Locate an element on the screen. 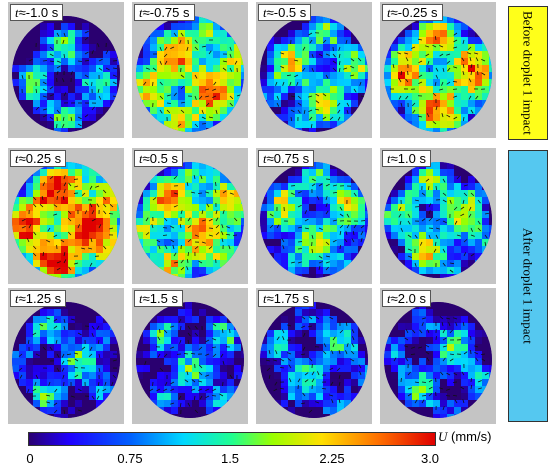 This screenshot has height=471, width=550. velocity-panel: t≈1.0 s is located at coordinates (438, 216).